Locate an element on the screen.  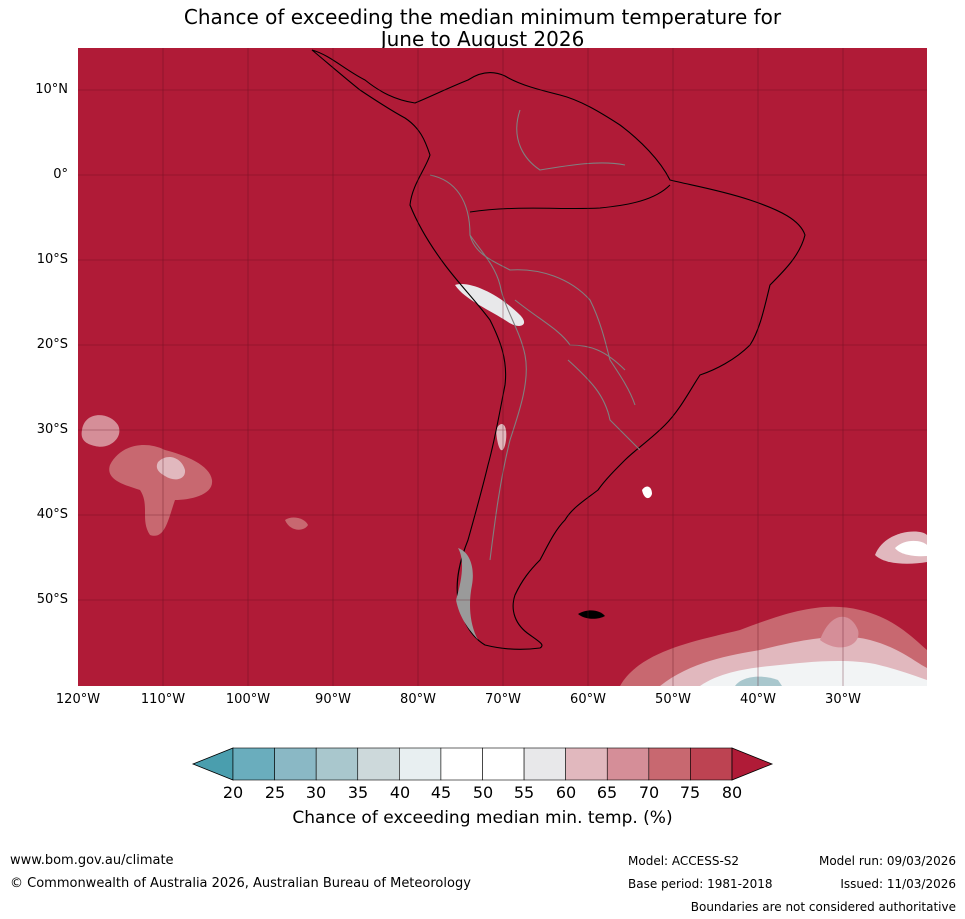
patagonia-ice is located at coordinates (467, 594).